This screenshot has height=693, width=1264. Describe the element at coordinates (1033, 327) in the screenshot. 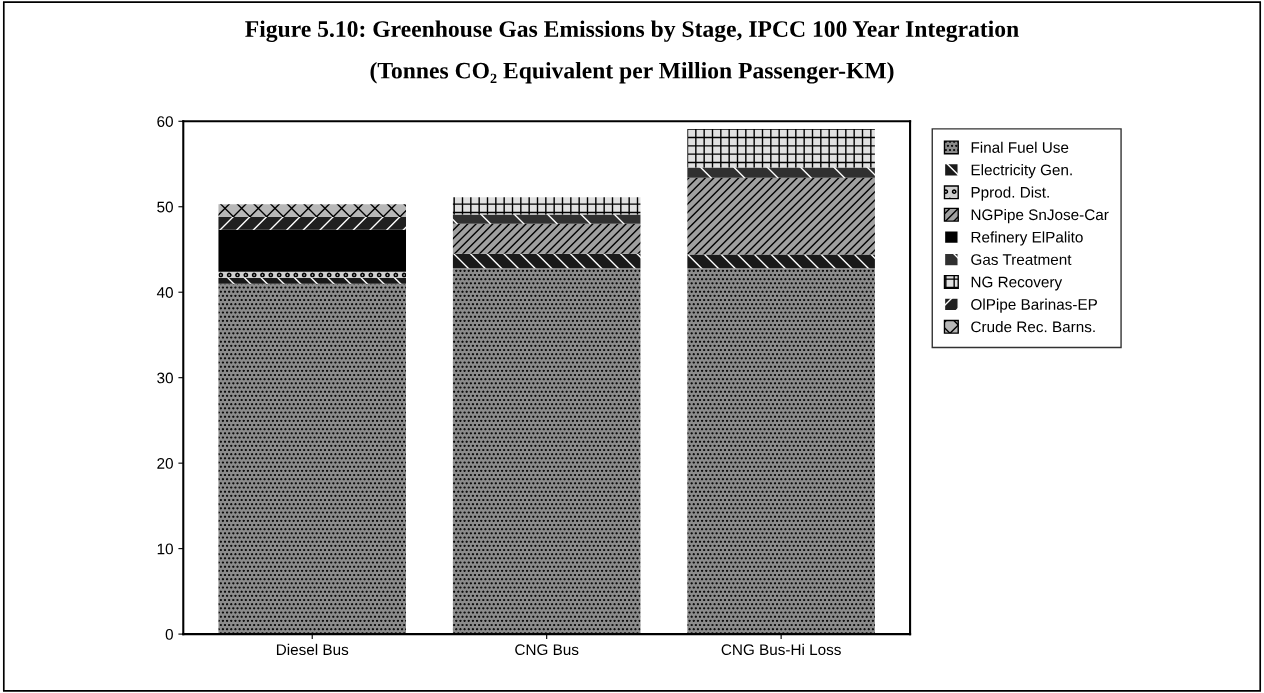

I see `legend-label: Crude Rec. Barns.` at that location.